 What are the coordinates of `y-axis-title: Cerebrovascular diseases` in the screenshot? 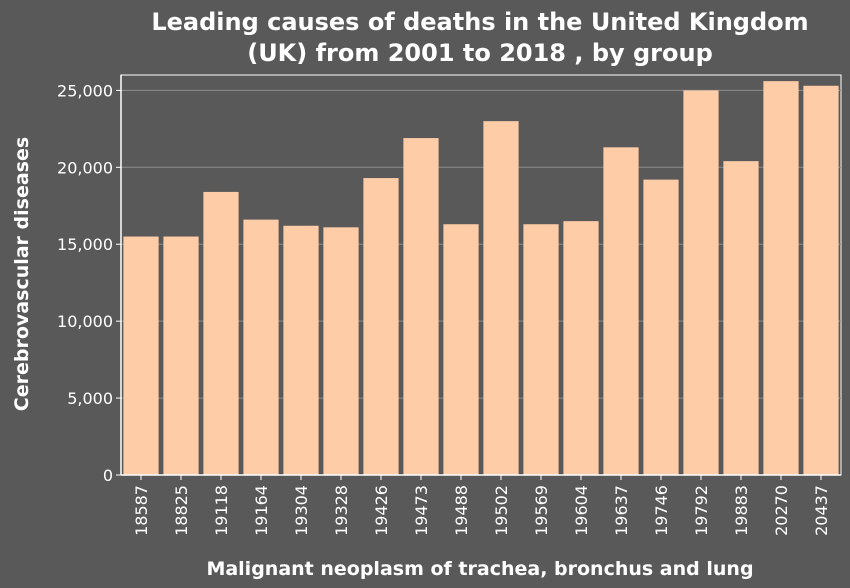 It's located at (22, 274).